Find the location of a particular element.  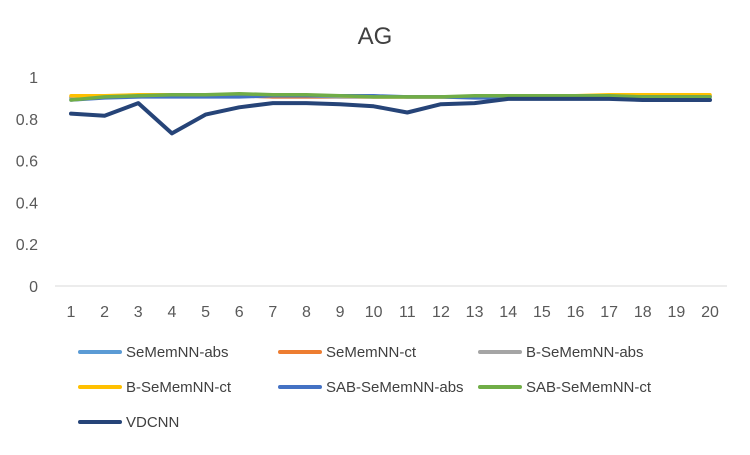

x-tick-label: 15 is located at coordinates (542, 312).